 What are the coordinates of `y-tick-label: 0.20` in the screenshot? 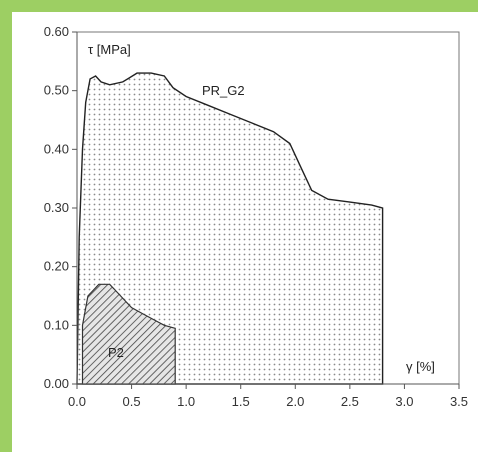 It's located at (56, 266).